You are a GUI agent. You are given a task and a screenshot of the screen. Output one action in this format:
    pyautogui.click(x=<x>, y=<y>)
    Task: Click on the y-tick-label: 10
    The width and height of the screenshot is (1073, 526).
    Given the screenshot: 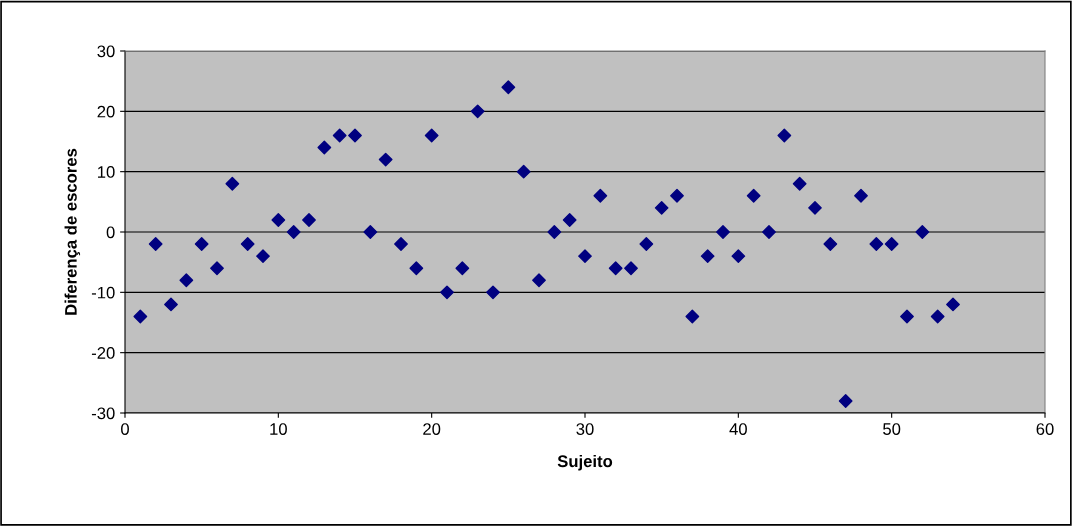 What is the action you would take?
    pyautogui.click(x=106, y=172)
    